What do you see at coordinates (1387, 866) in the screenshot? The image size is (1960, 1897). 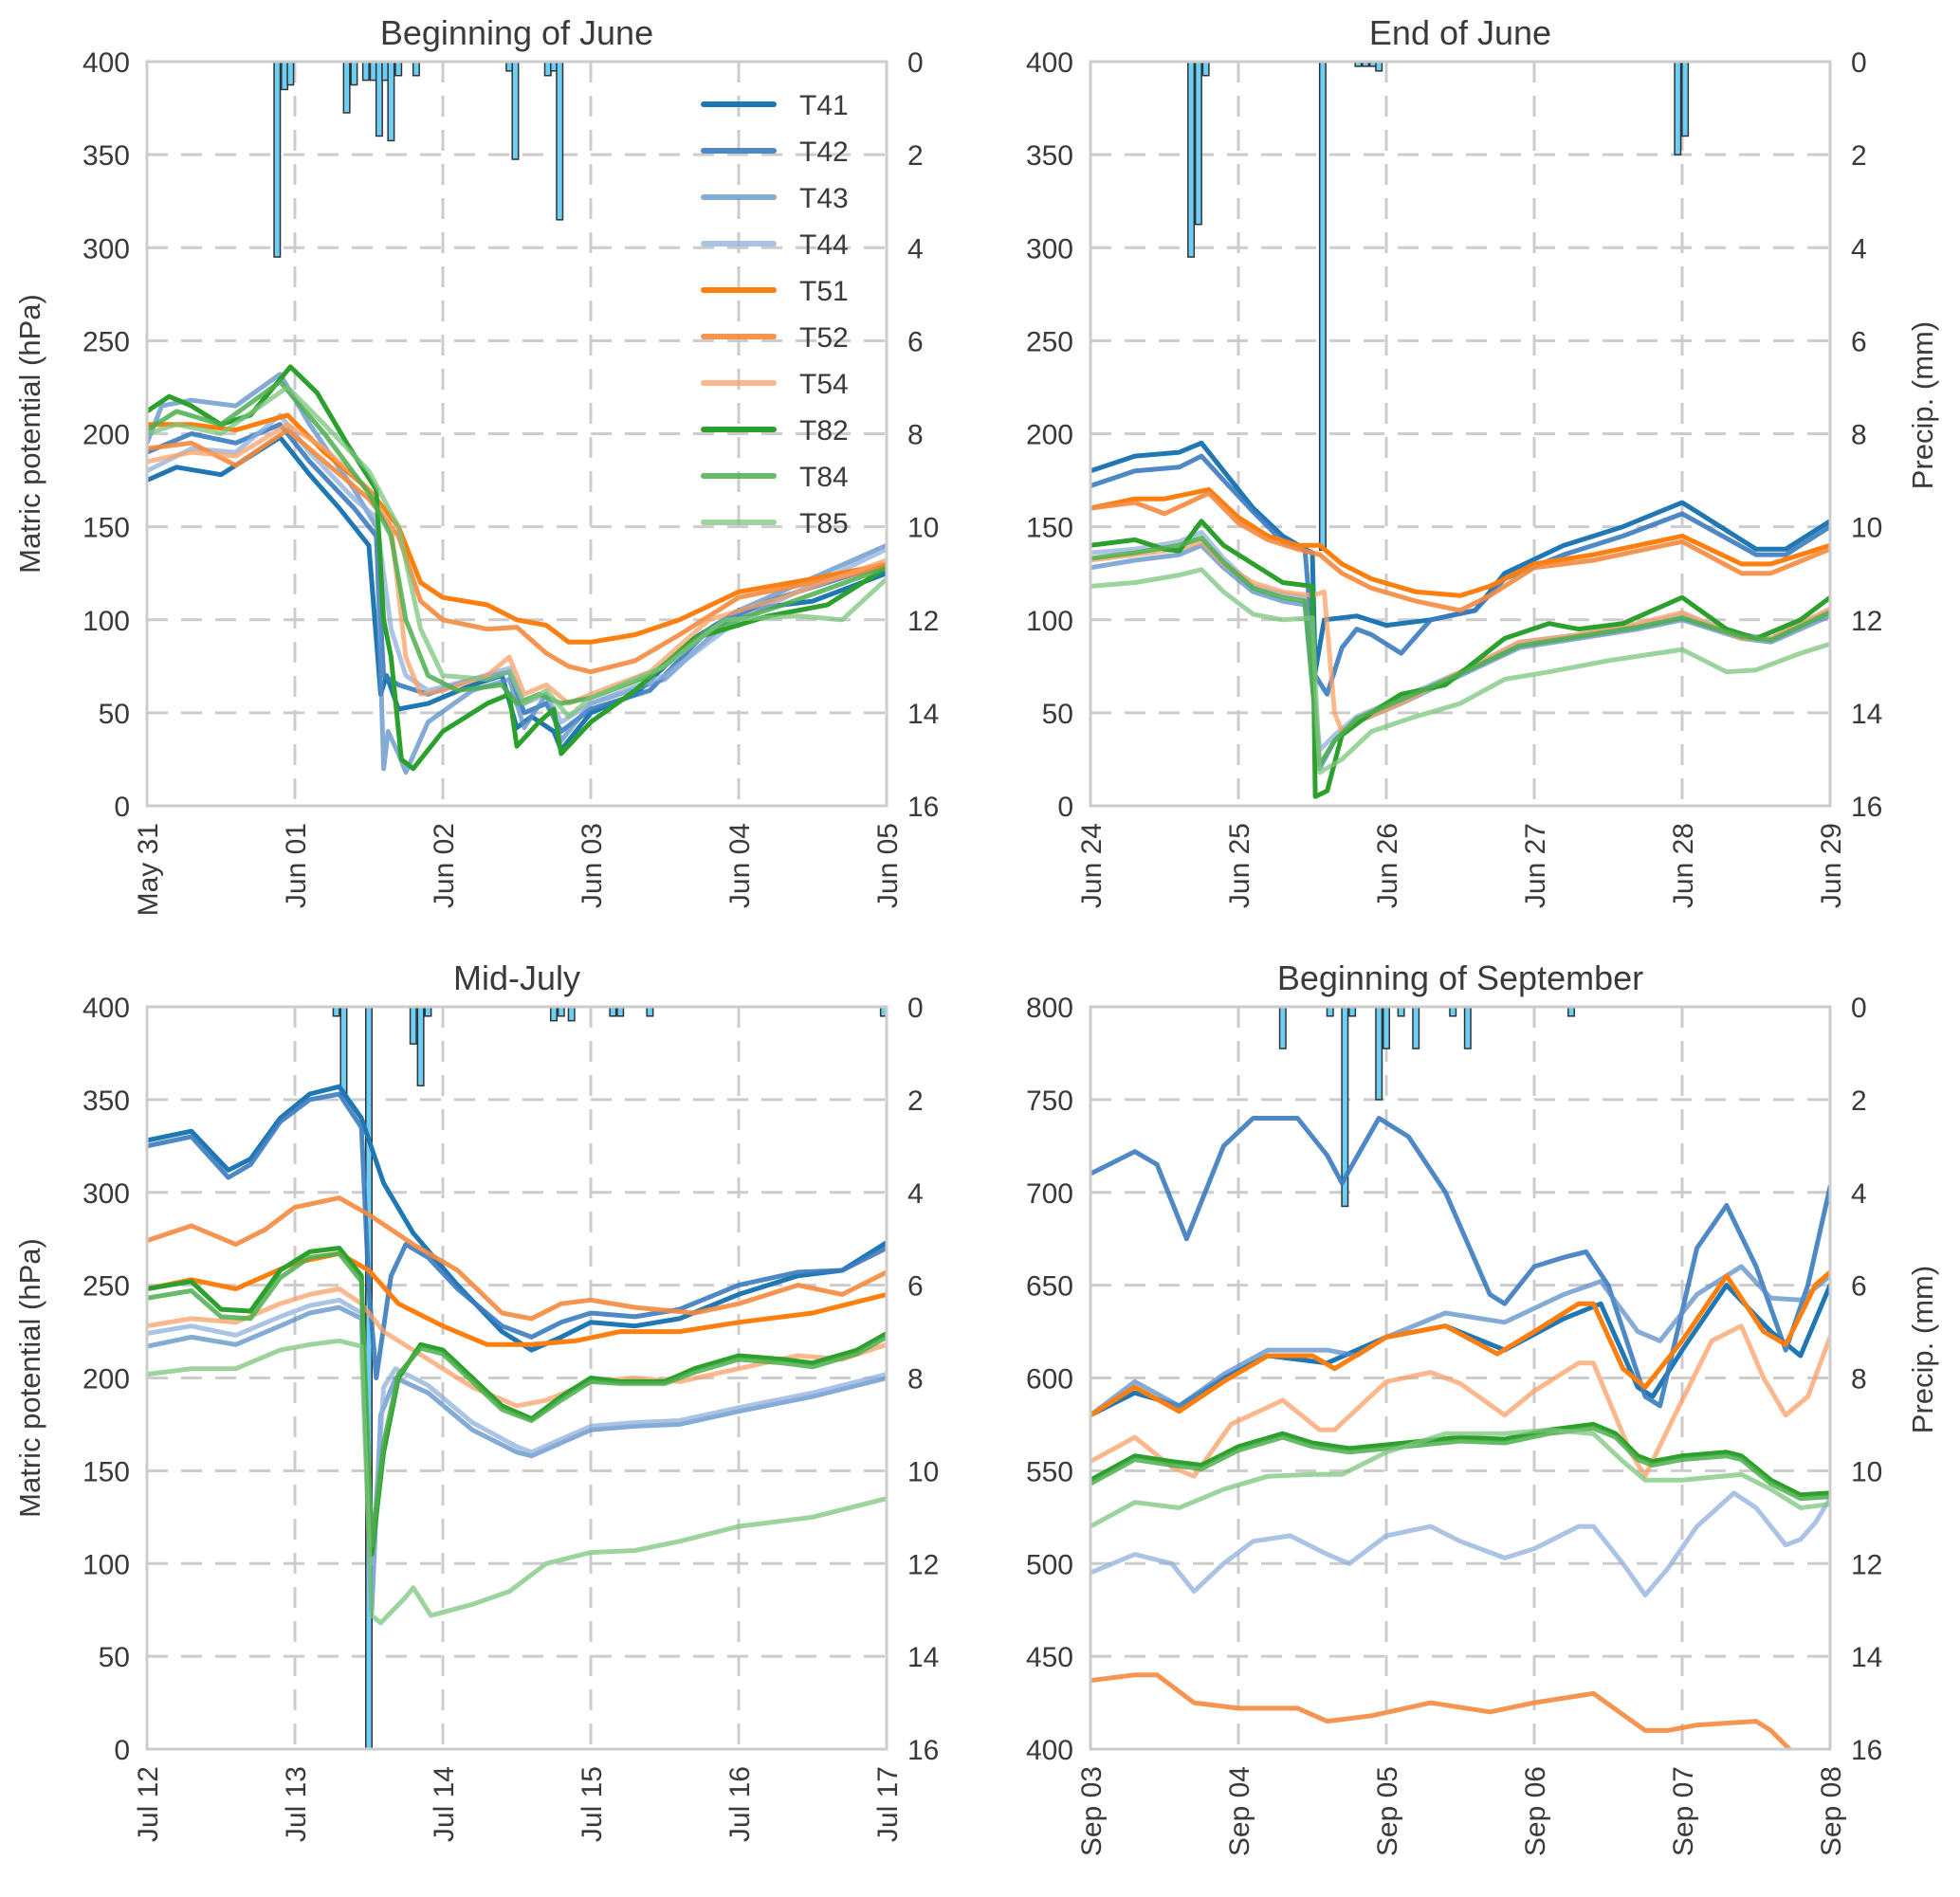 I see `x-tick-label: Jun 26` at bounding box center [1387, 866].